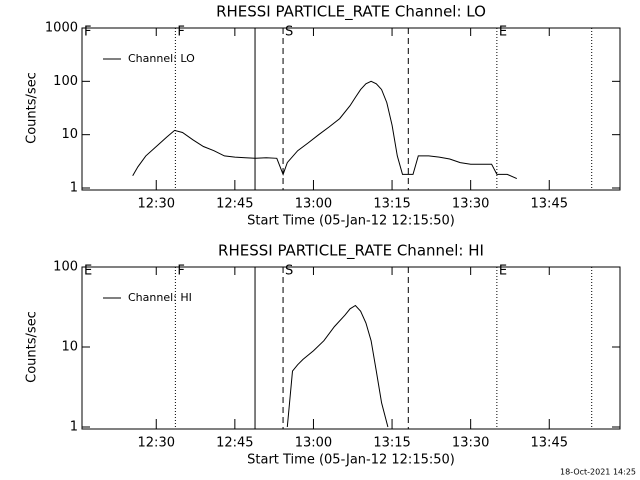 Image resolution: width=640 pixels, height=480 pixels. Describe the element at coordinates (598, 472) in the screenshot. I see `timestamp: 18-Oct-2021 14:25` at that location.